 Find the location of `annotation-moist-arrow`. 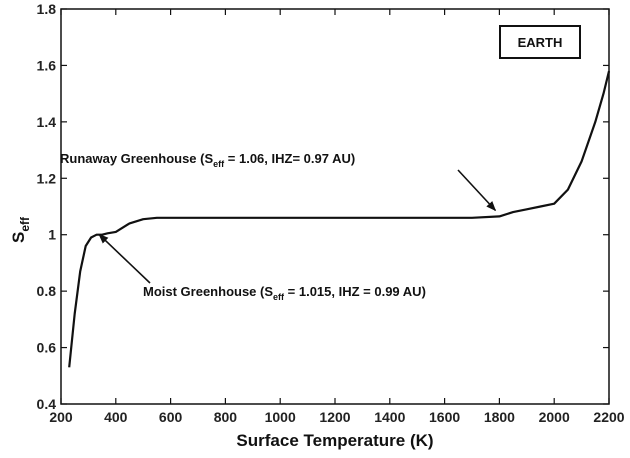

annotation-moist-arrow is located at coordinates (124, 258).